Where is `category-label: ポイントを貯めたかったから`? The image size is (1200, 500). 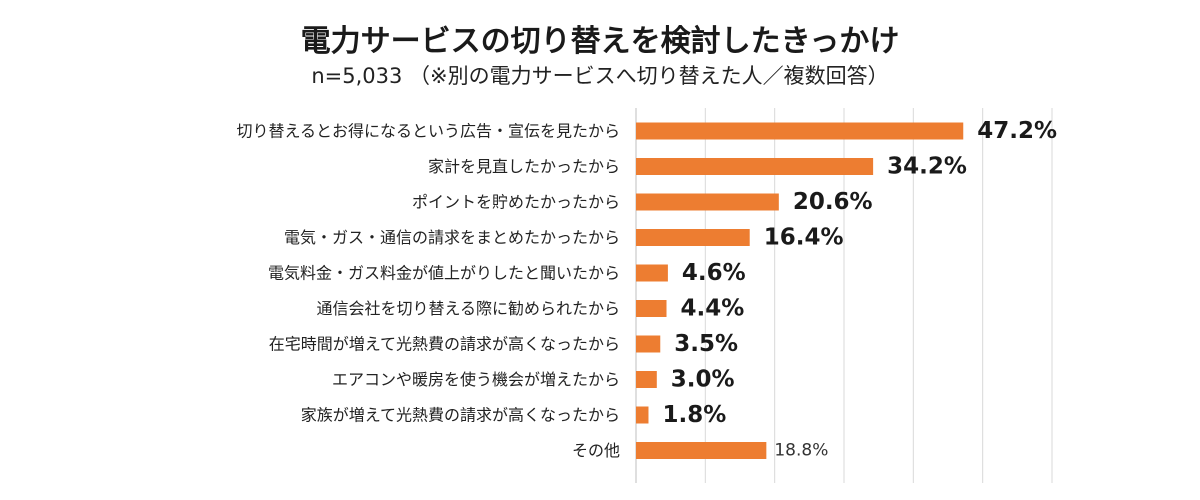
category-label: ポイントを貯めたかったから is located at coordinates (516, 202).